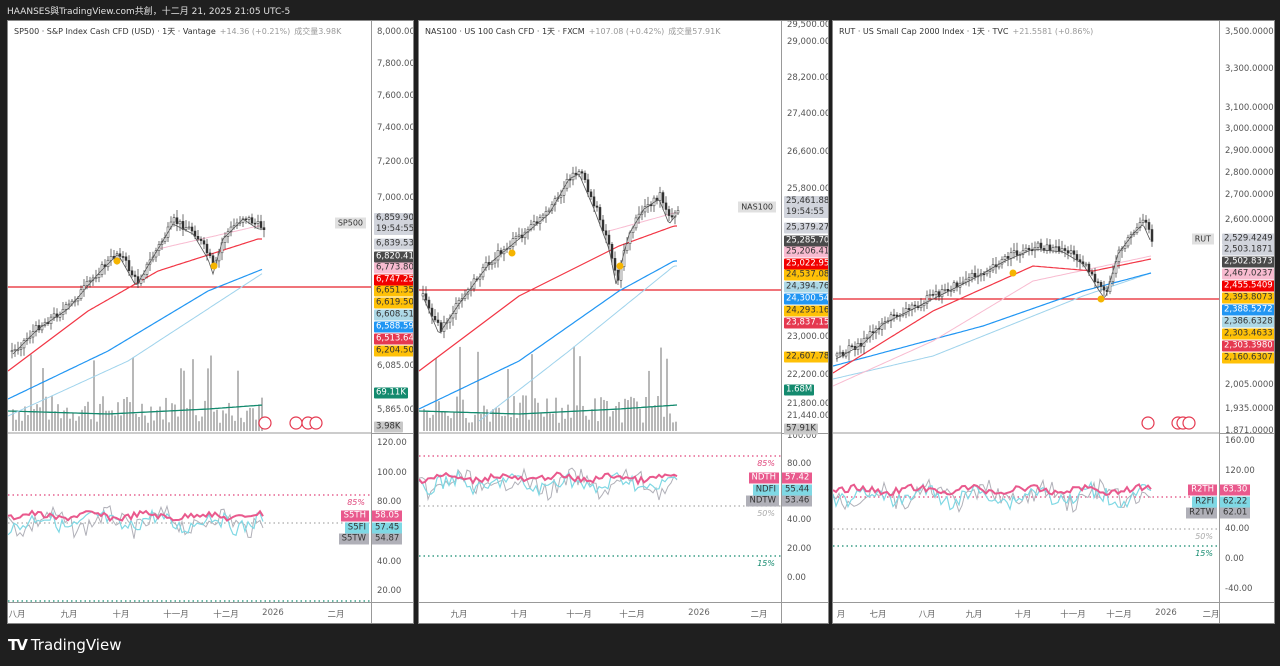  What do you see at coordinates (505, 31) in the screenshot?
I see `symbol-title: NAS100 · US 100 Cash CFD · 1天 · FXCM` at bounding box center [505, 31].